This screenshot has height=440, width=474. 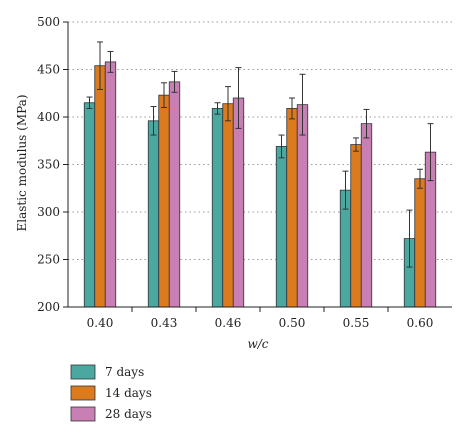 I want to click on x-tick-label: 0.43, so click(x=164, y=323).